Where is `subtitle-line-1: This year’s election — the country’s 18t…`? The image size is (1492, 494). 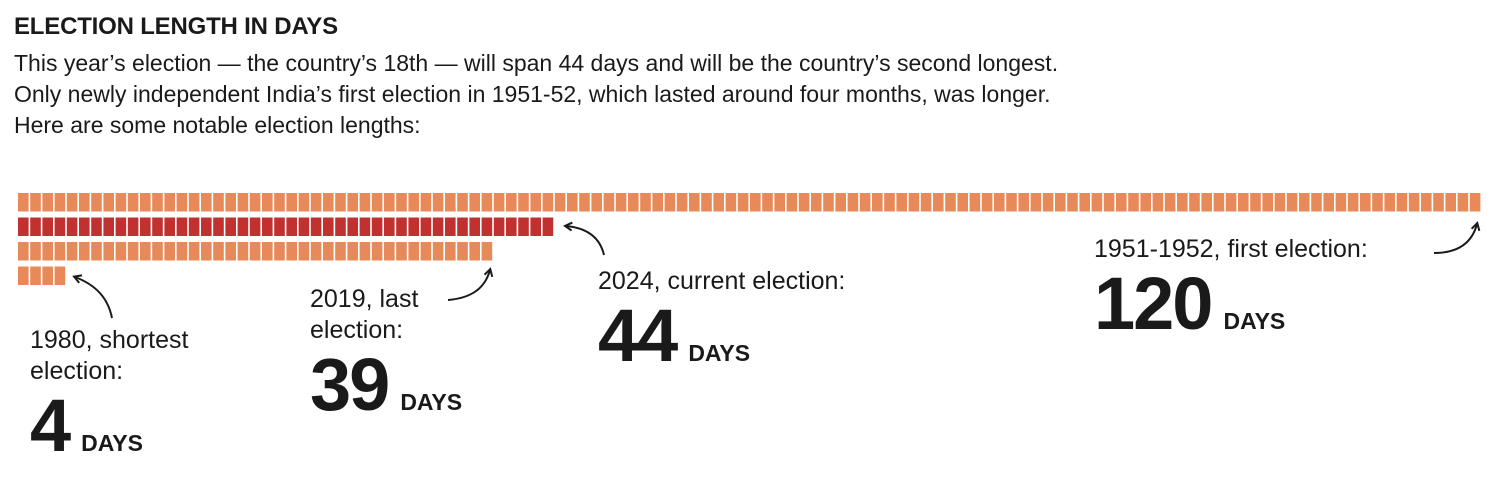 subtitle-line-1: This year’s election — the country’s 18t… is located at coordinates (536, 63).